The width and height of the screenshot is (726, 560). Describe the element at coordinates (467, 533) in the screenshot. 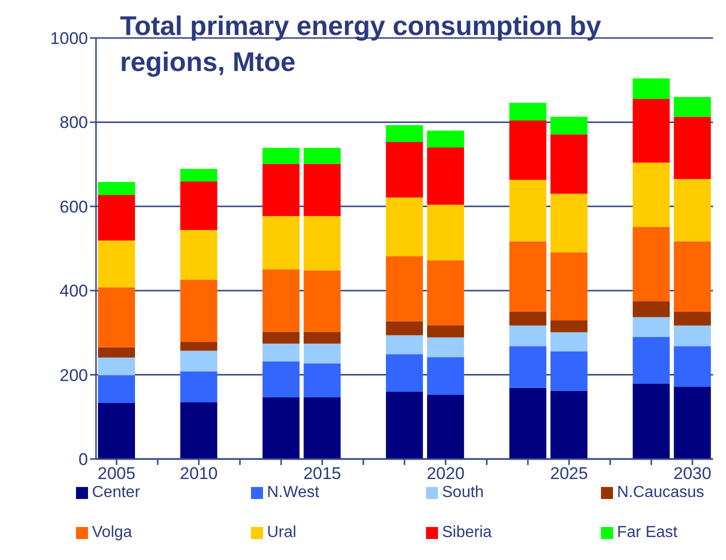

I see `legend-label: Siberia` at that location.